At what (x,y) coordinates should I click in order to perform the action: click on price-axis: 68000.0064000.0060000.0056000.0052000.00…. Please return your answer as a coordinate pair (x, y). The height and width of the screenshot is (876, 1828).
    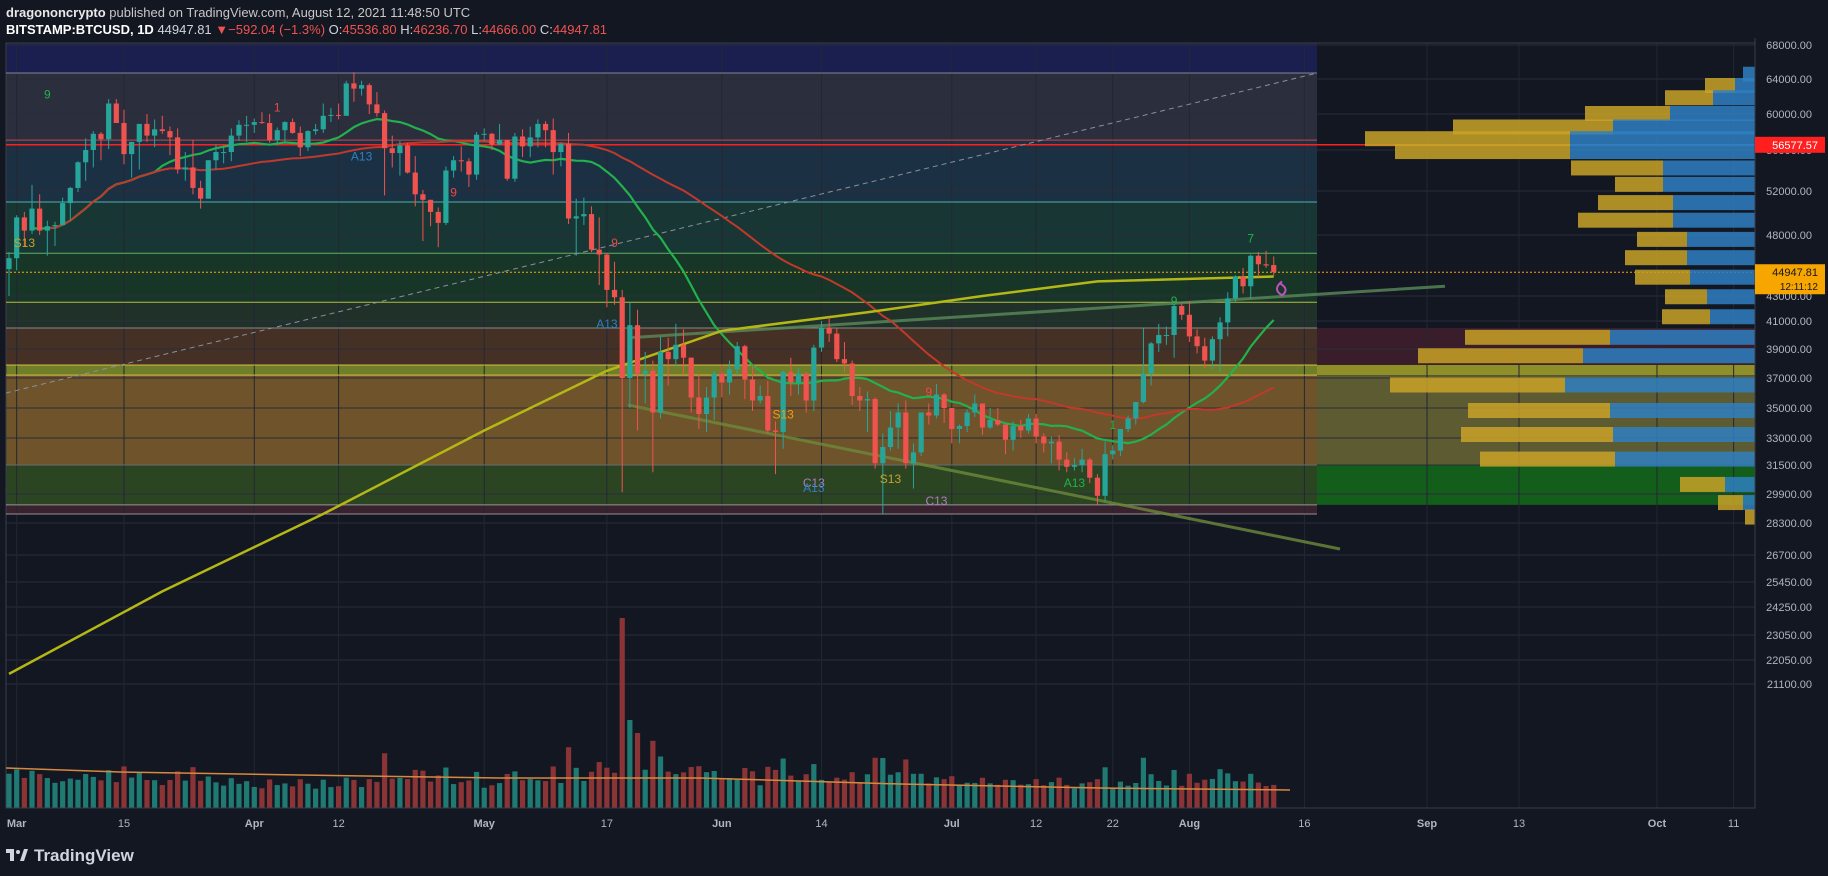
    Looking at the image, I should click on (1791, 423).